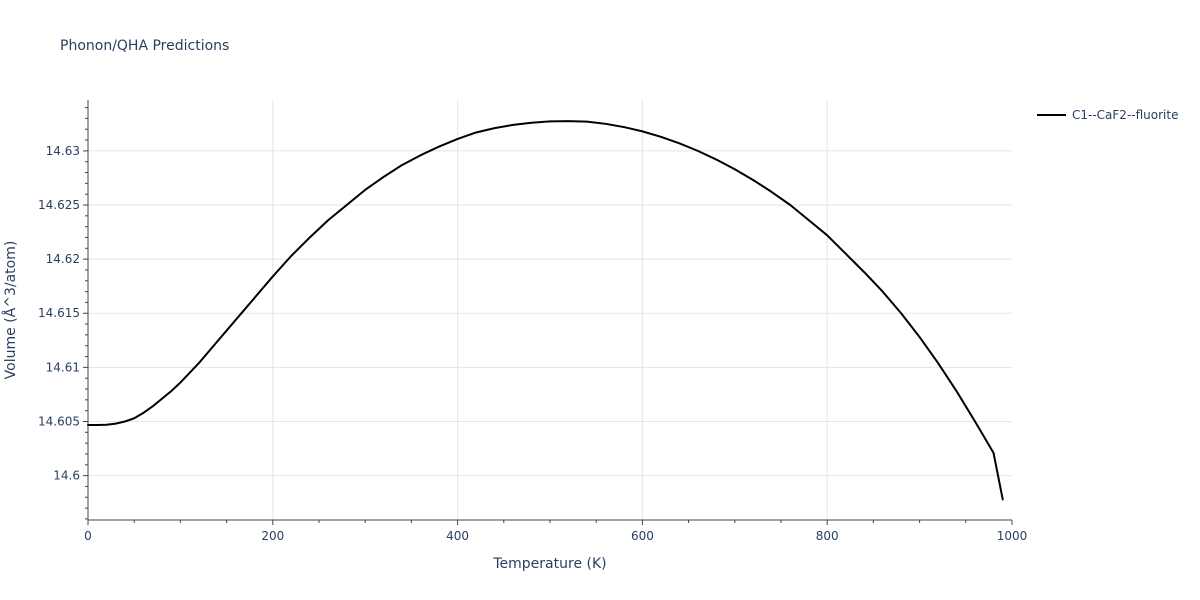  I want to click on x-tick-label: 400, so click(457, 536).